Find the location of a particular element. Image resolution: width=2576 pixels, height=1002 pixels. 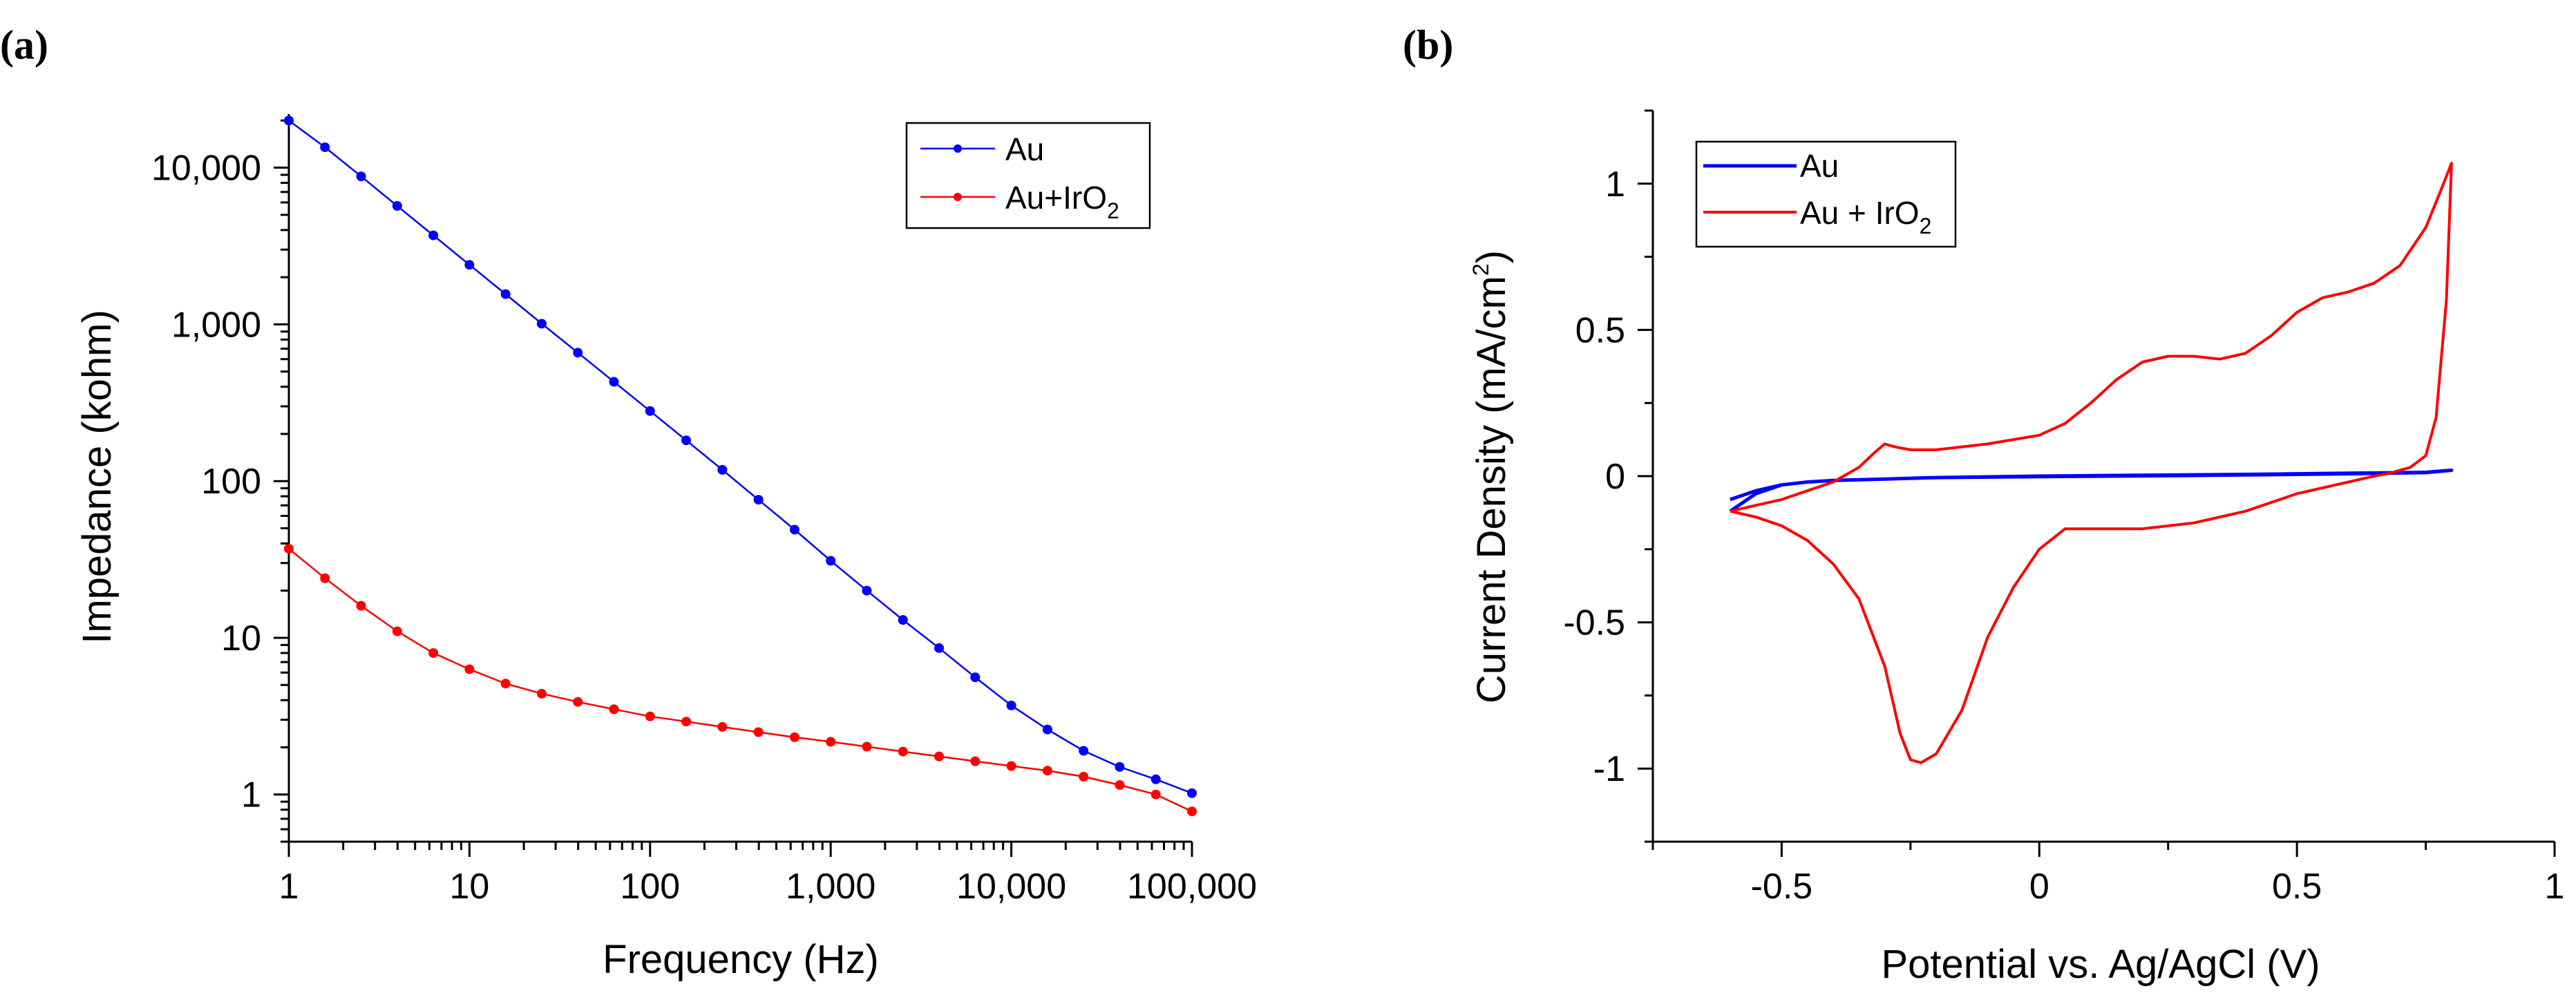

a-x-tick-label: 10,000 is located at coordinates (1011, 887).